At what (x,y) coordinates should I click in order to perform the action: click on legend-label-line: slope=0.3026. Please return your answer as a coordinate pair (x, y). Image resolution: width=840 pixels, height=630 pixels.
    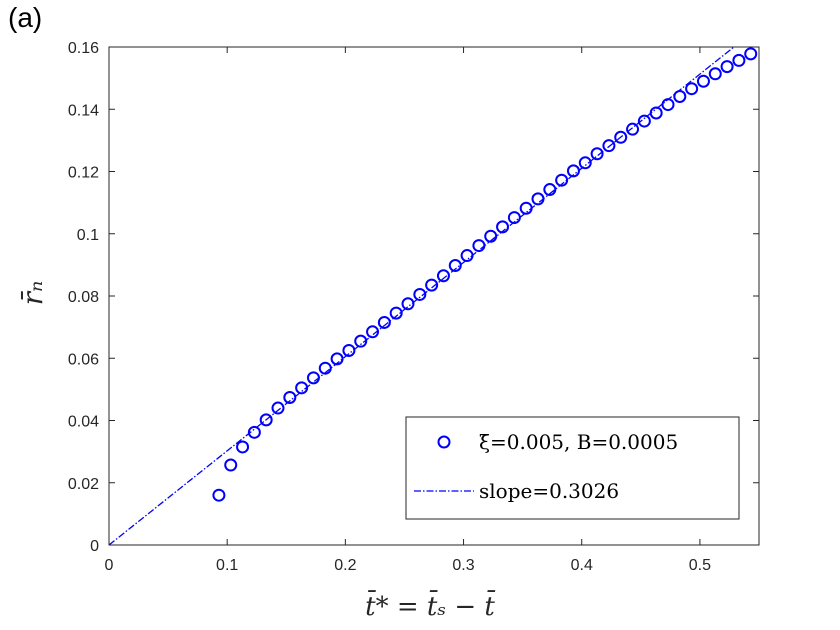
    Looking at the image, I should click on (549, 491).